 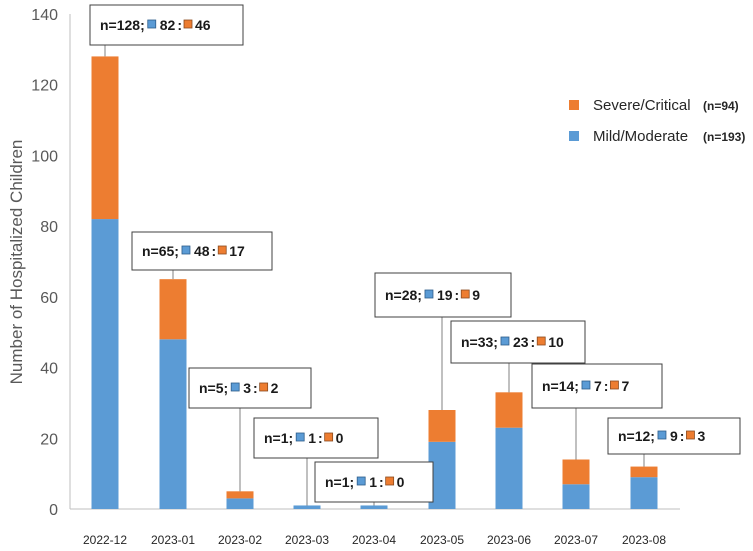 What do you see at coordinates (312, 438) in the screenshot?
I see `callout-mild-count: 1` at bounding box center [312, 438].